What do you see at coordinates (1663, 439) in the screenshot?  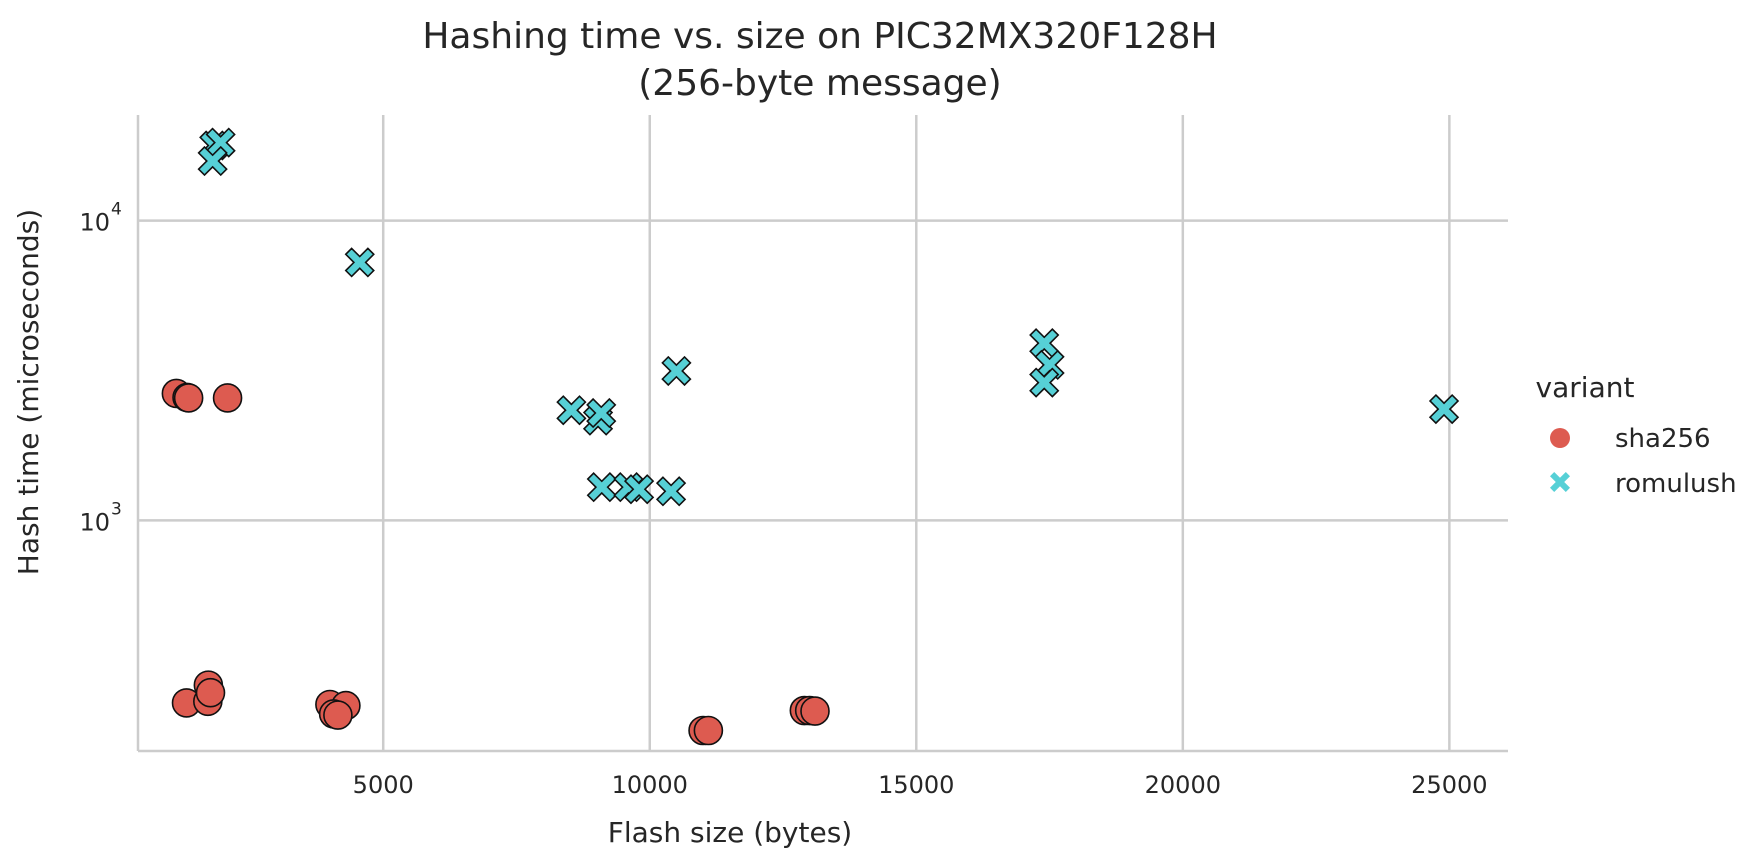 I see `legend-label-sha256: sha256` at bounding box center [1663, 439].